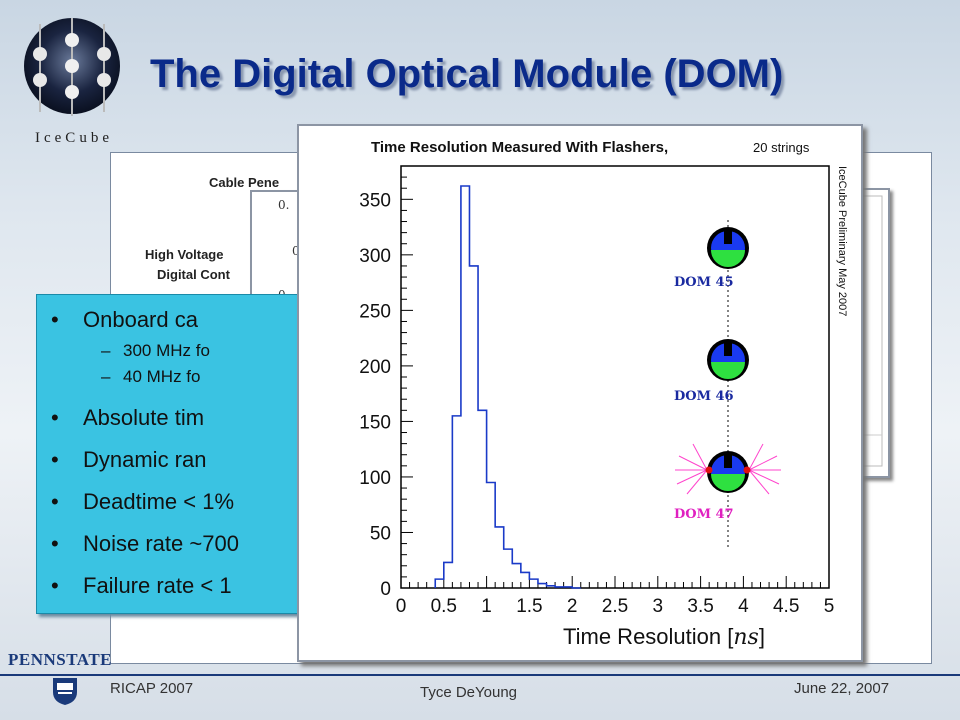  What do you see at coordinates (444, 606) in the screenshot?
I see `x-tick-label: 0.5` at bounding box center [444, 606].